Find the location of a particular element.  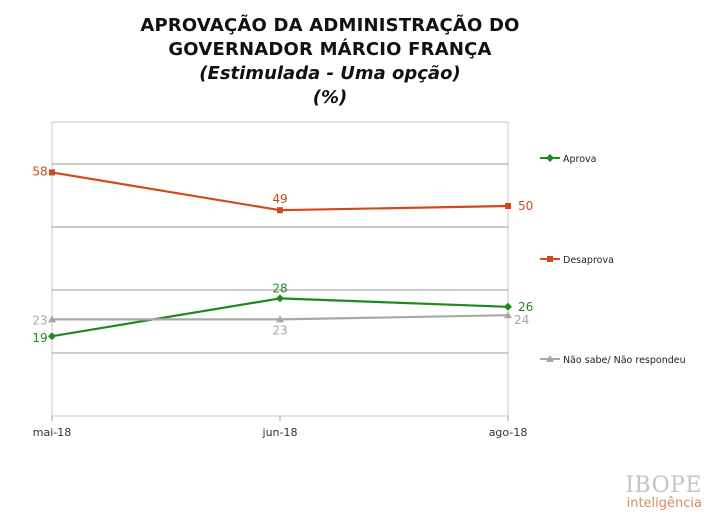

chart-title-line-2: GOVERNADOR MÁRCIO FRANÇA is located at coordinates (330, 49).